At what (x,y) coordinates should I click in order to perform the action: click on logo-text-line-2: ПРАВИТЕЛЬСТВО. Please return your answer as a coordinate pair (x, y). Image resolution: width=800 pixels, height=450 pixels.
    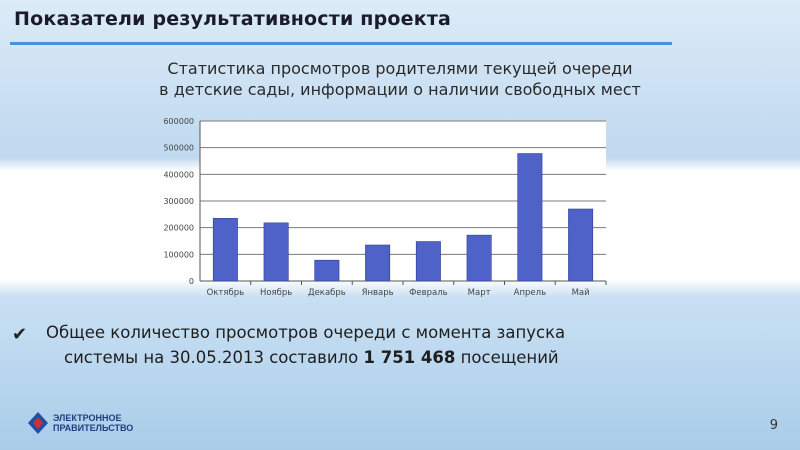
    Looking at the image, I should click on (93, 428).